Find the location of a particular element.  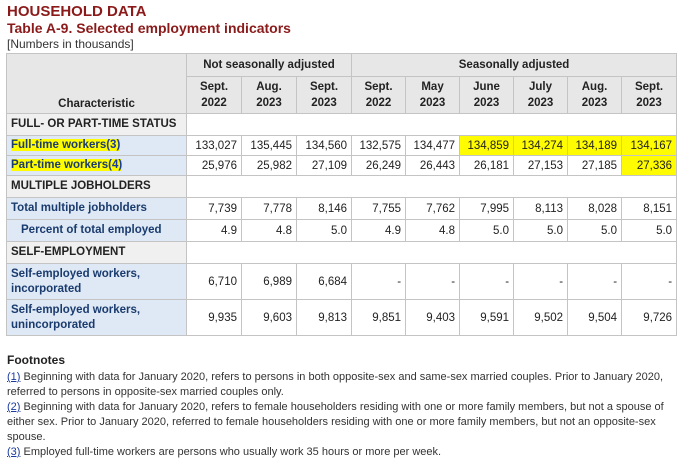

table-cell: 9,403 is located at coordinates (433, 317).